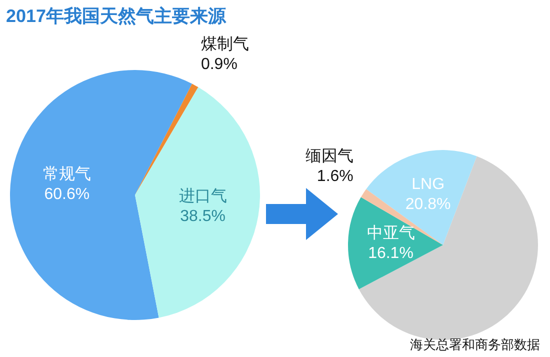 The height and width of the screenshot is (357, 550). Describe the element at coordinates (203, 196) in the screenshot. I see `slice-label: 进口气` at that location.